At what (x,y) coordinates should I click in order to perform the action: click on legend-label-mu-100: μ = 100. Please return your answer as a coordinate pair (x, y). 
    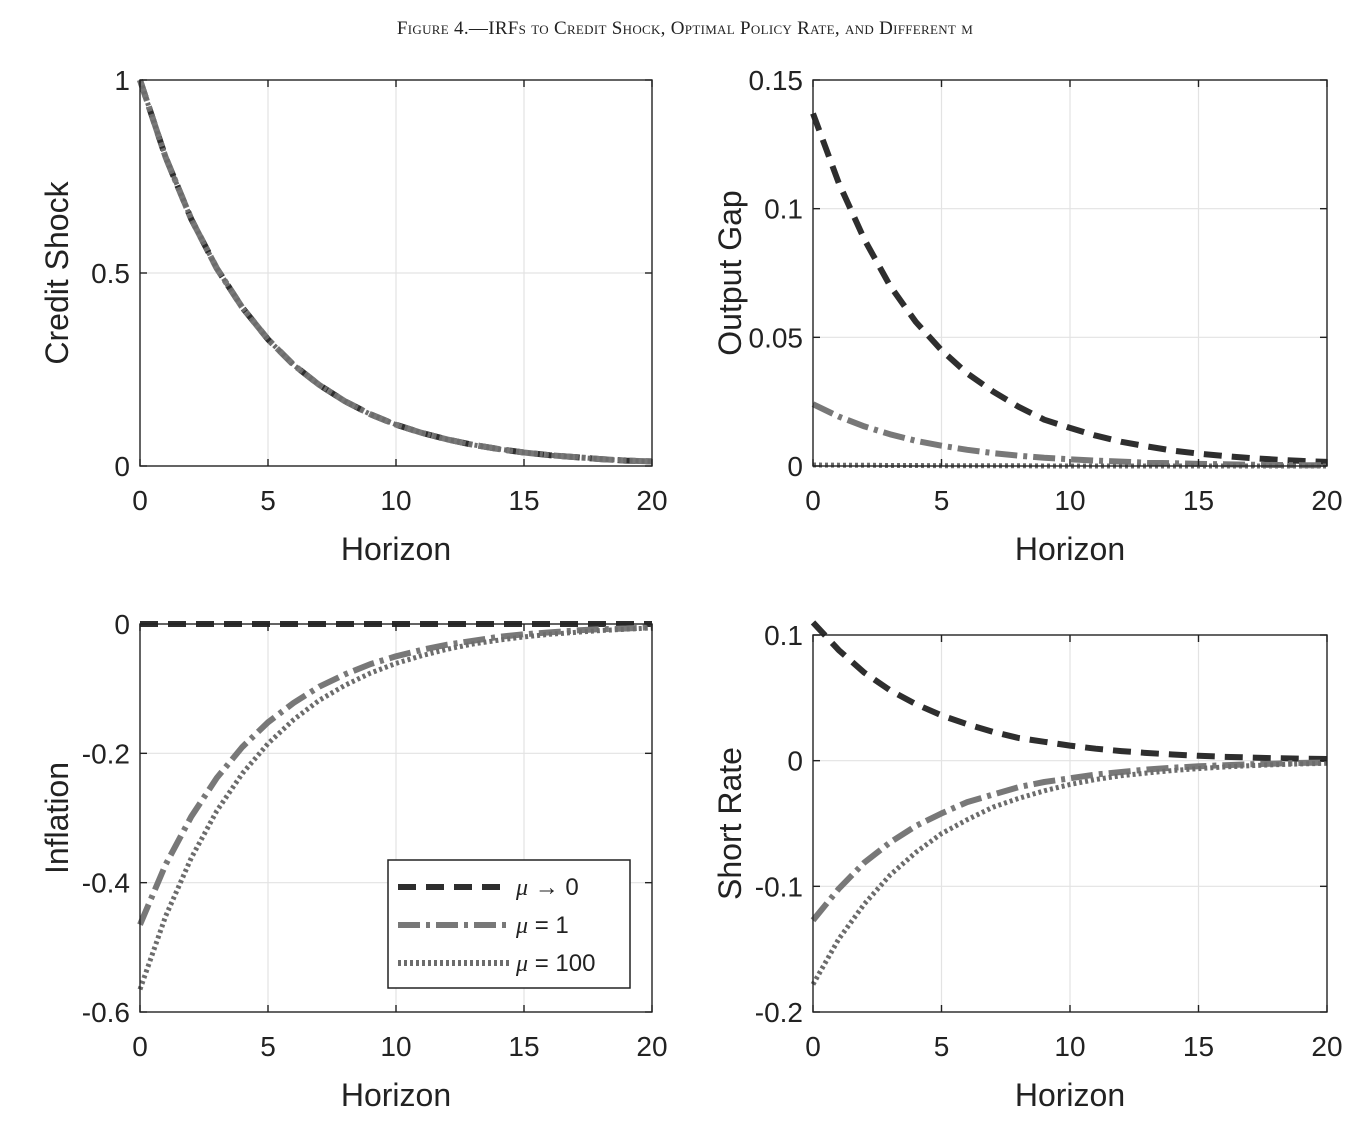
    Looking at the image, I should click on (555, 963).